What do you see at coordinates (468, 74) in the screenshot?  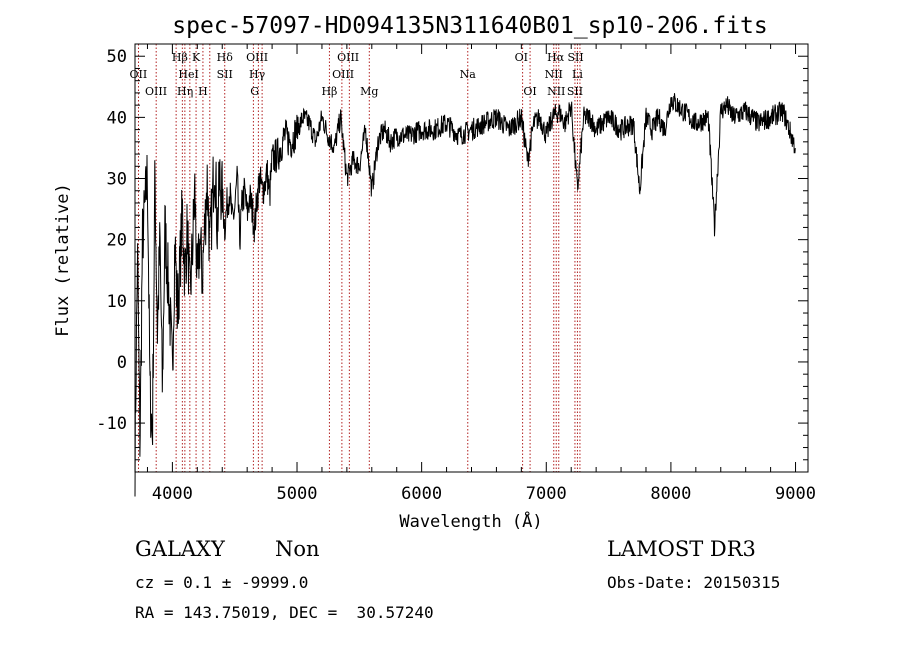 I see `spectral-line-label: Na` at bounding box center [468, 74].